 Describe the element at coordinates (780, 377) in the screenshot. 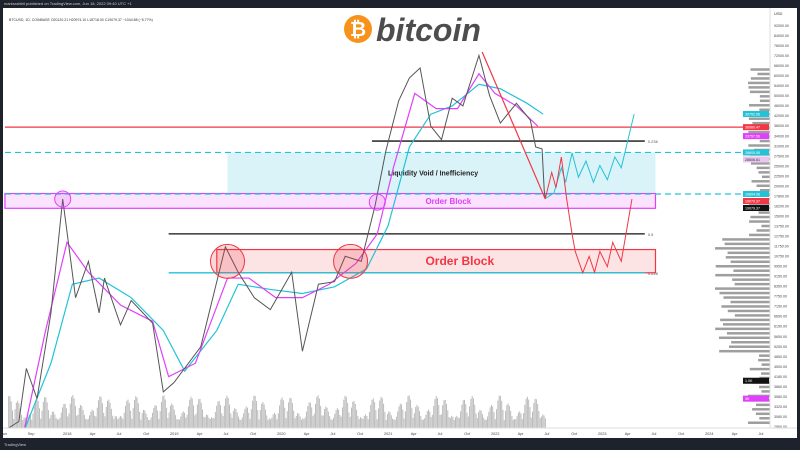

I see `y-tick-label: 4180.00` at that location.